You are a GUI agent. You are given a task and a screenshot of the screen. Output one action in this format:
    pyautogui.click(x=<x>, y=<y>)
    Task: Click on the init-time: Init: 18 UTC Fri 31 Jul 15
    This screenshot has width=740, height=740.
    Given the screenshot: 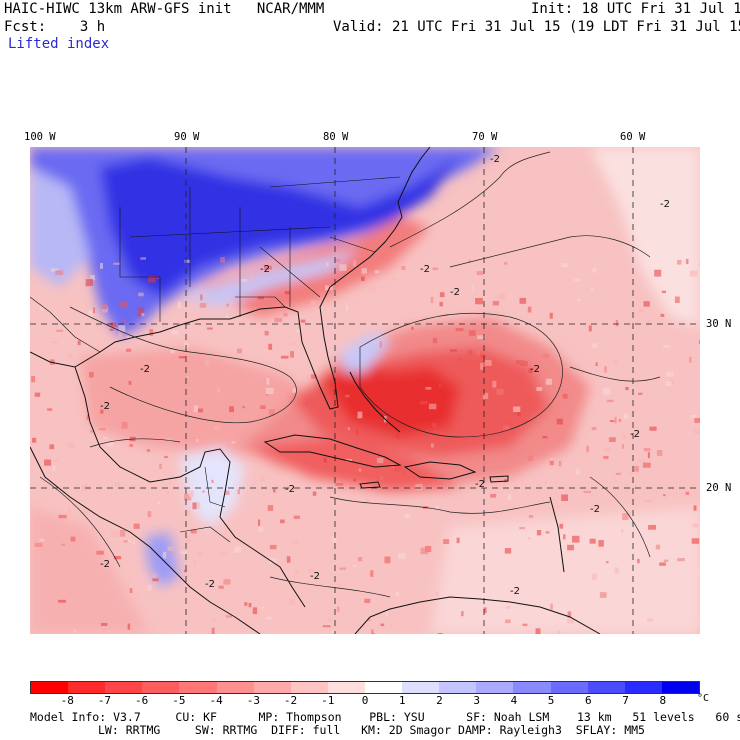 What is the action you would take?
    pyautogui.click(x=635, y=9)
    